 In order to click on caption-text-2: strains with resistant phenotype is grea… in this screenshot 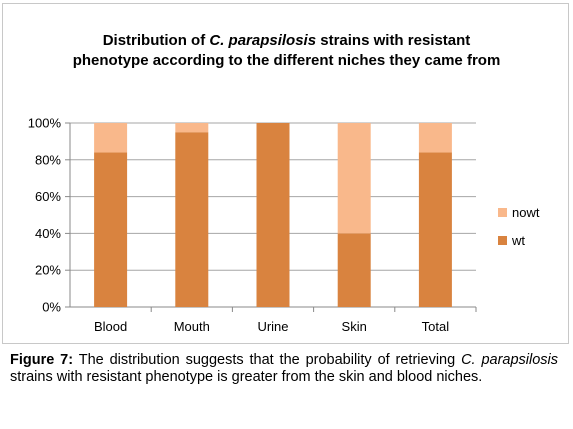, I will do `click(246, 377)`.